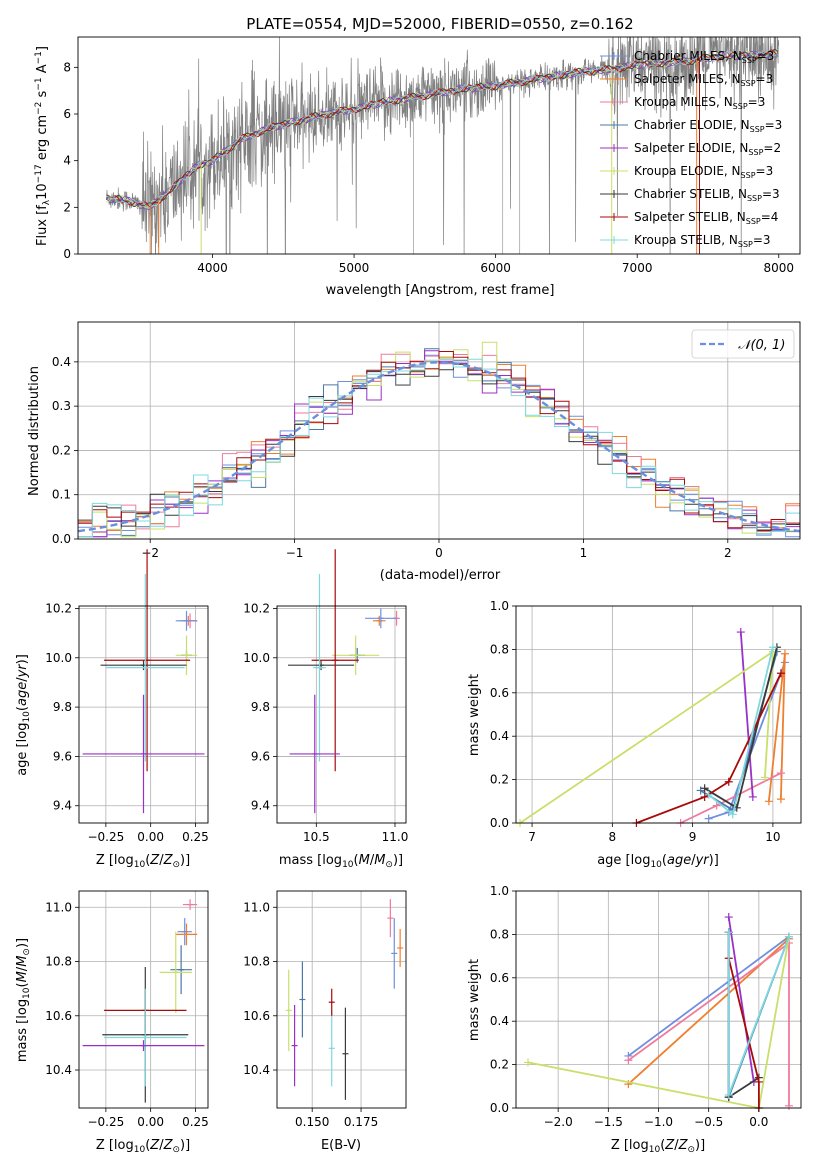 This screenshot has height=1170, width=819. I want to click on age-mass-ticks: 10.5 11.0 9.4 9.6 9.8 10.0 10.2, so click(325, 722).